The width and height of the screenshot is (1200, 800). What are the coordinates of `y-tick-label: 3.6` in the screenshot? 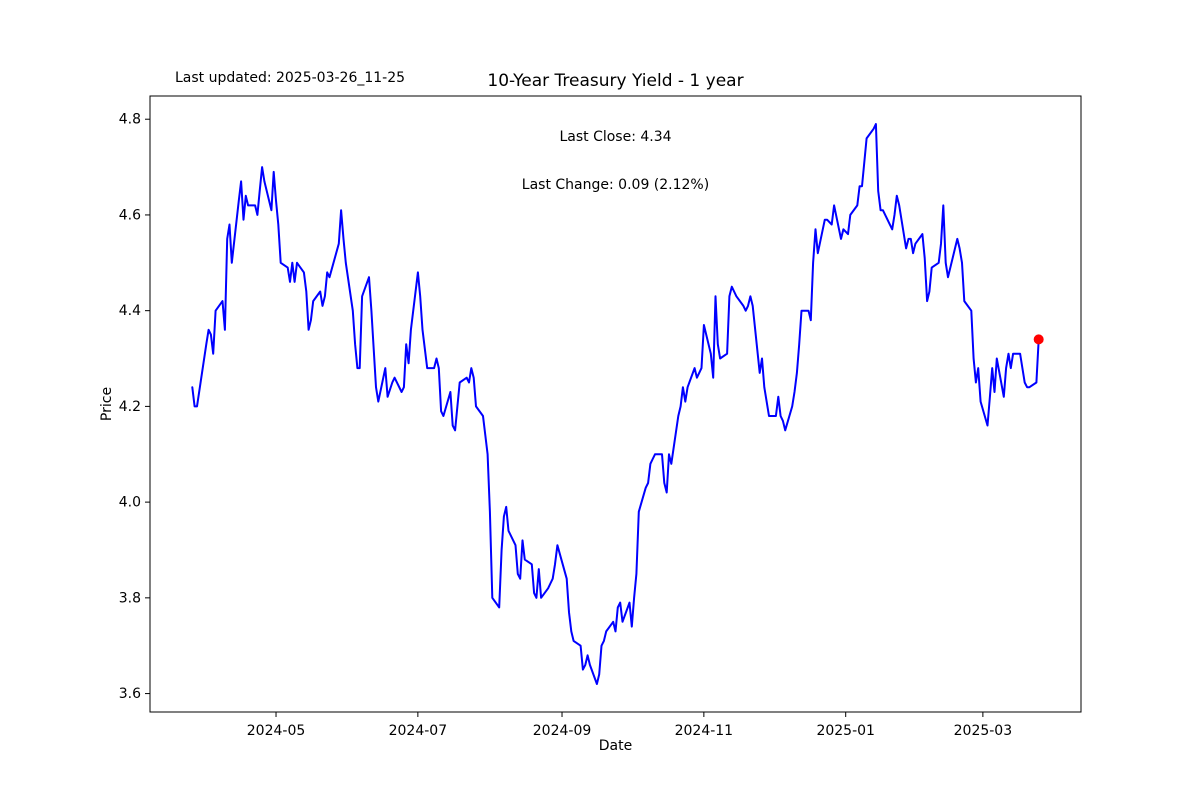 It's located at (130, 694).